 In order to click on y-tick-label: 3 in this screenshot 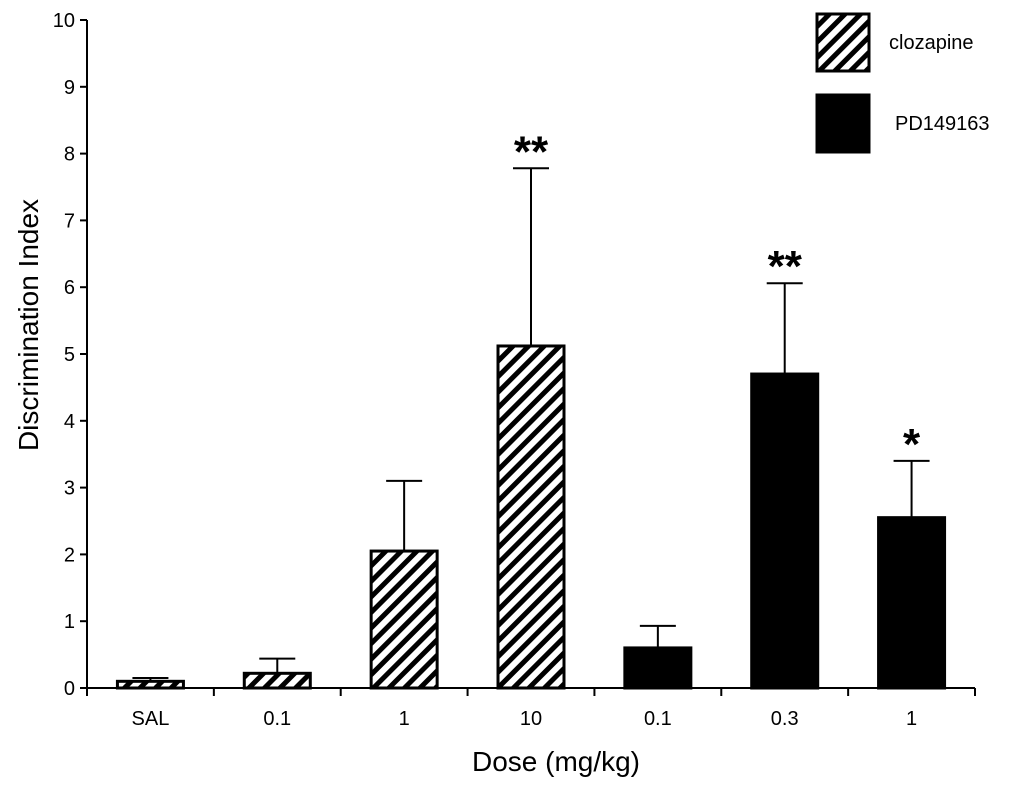, I will do `click(69, 489)`.